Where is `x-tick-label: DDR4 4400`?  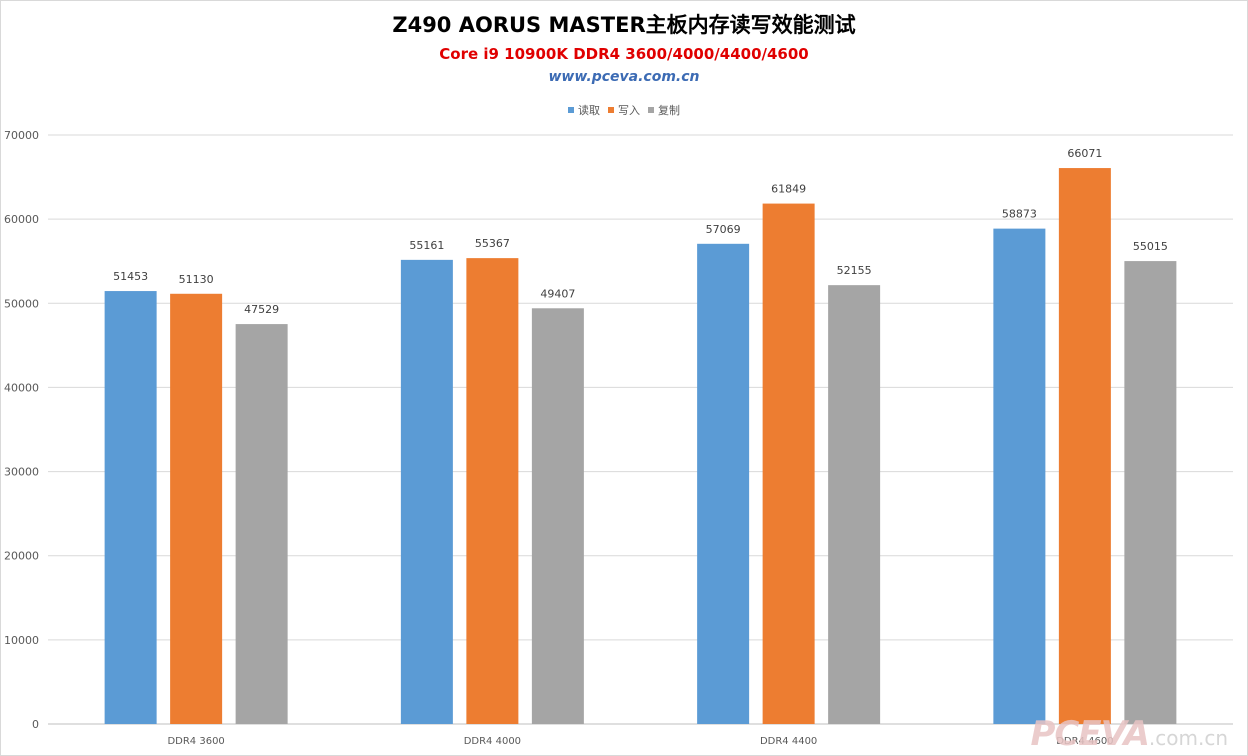 x-tick-label: DDR4 4400 is located at coordinates (788, 741).